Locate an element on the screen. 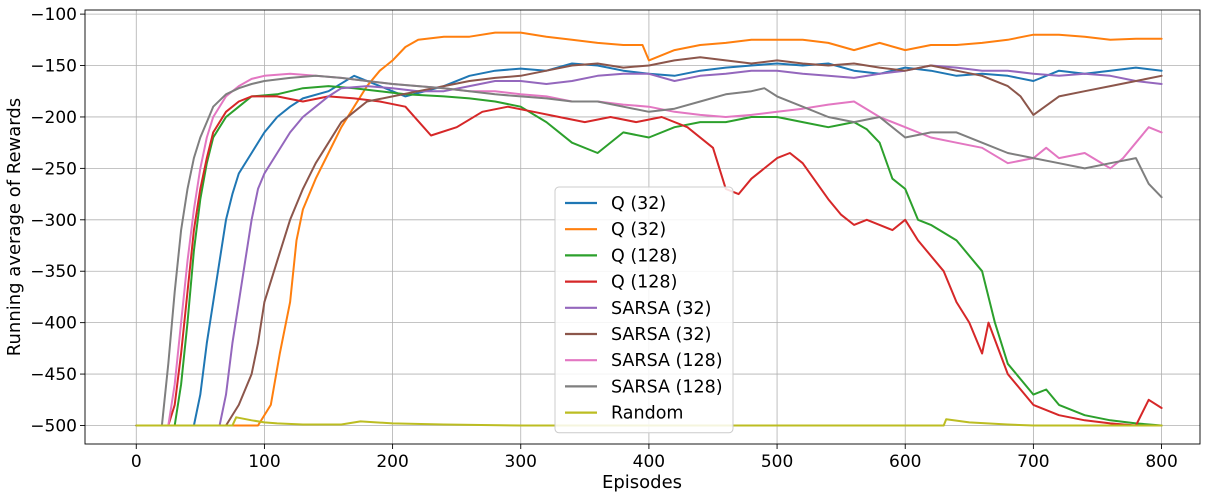 The height and width of the screenshot is (499, 1208). legend-box is located at coordinates (644, 310).